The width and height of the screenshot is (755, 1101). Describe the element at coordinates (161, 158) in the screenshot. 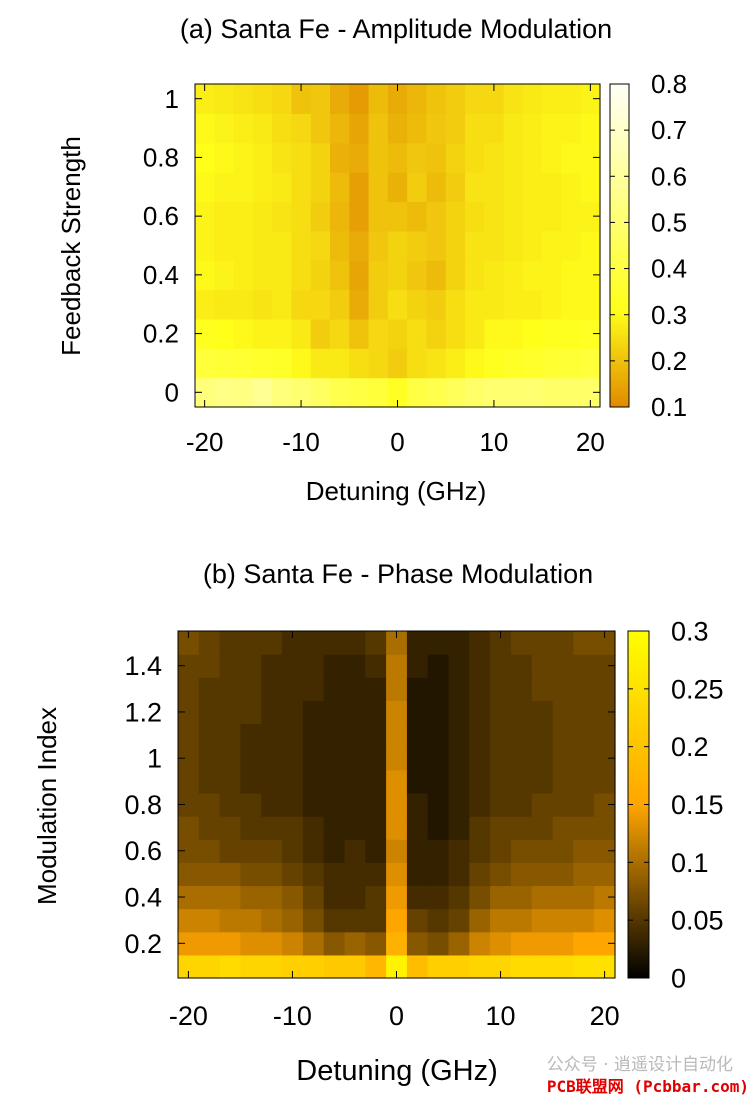

I see `y-tick-label: 0.8` at that location.